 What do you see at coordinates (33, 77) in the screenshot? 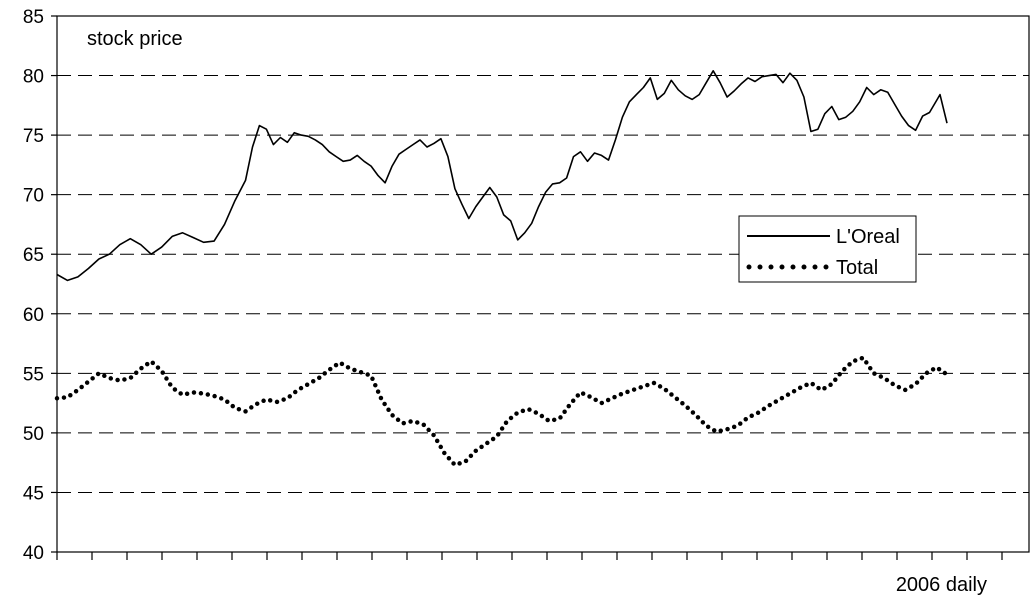
I see `y-tick-label-80: 80` at bounding box center [33, 77].